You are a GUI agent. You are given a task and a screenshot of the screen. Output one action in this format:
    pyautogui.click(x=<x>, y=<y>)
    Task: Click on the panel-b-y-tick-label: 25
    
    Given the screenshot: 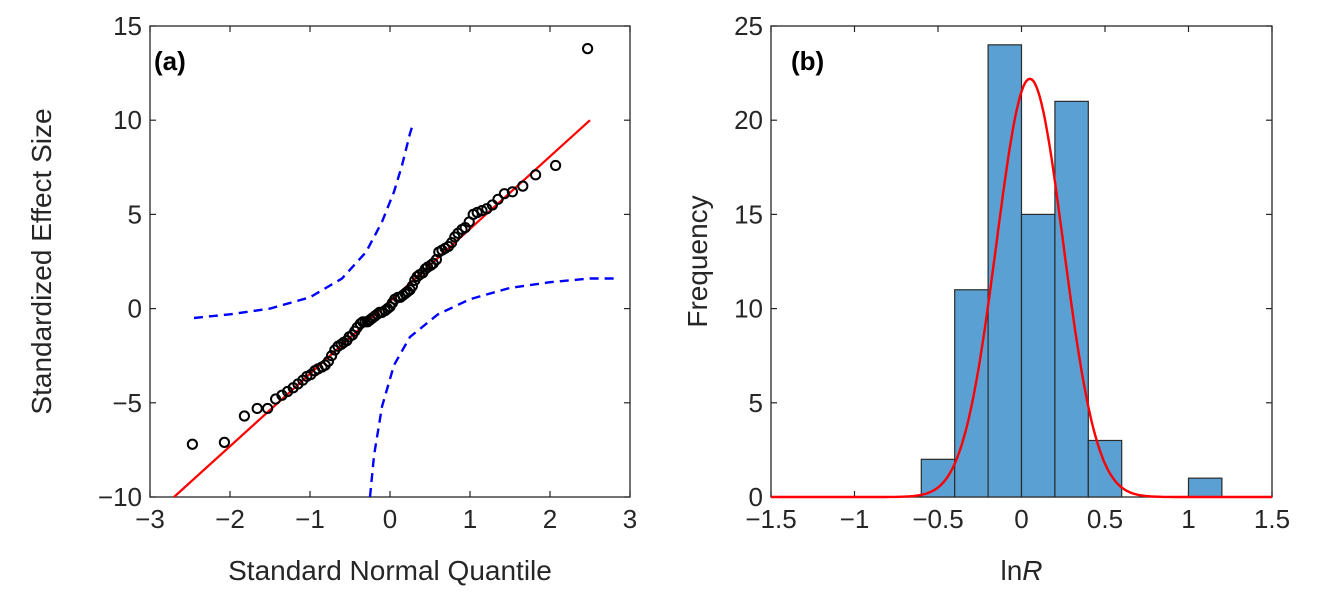 What is the action you would take?
    pyautogui.click(x=748, y=26)
    